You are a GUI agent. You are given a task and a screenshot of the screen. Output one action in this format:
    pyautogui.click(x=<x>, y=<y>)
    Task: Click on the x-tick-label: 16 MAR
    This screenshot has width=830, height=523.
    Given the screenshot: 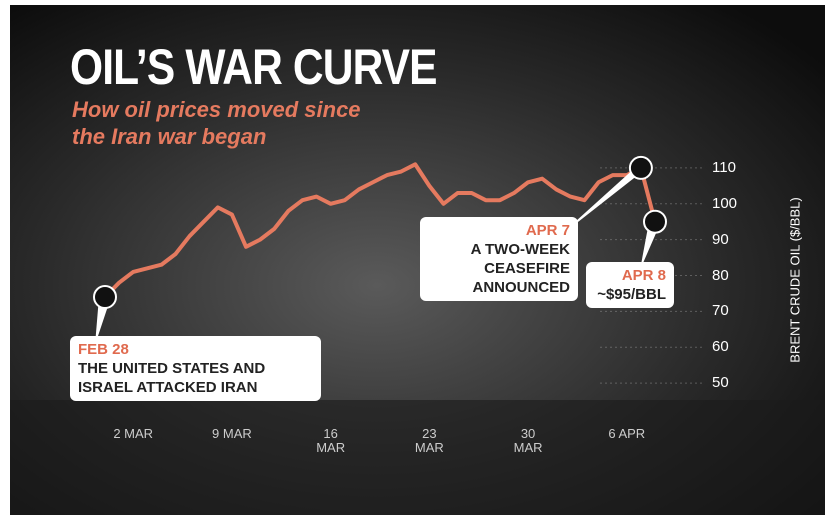 What is the action you would take?
    pyautogui.click(x=331, y=440)
    